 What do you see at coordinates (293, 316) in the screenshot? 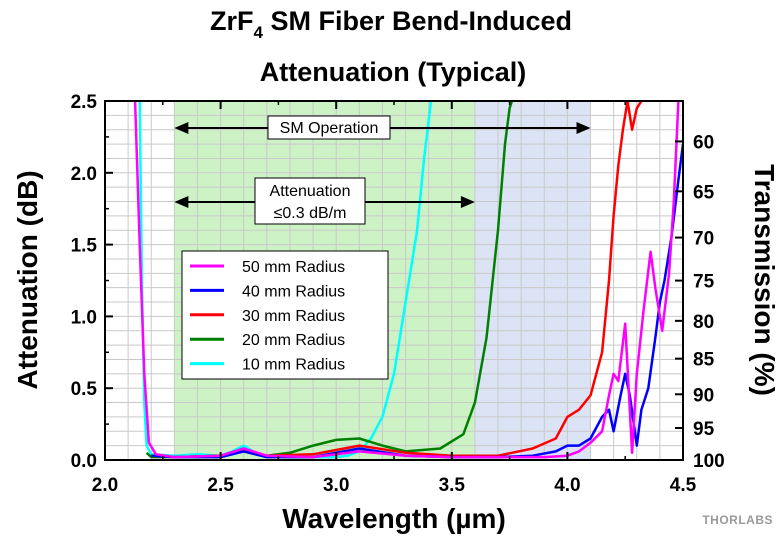
I see `legend-label: 30 mm Radius` at bounding box center [293, 316].